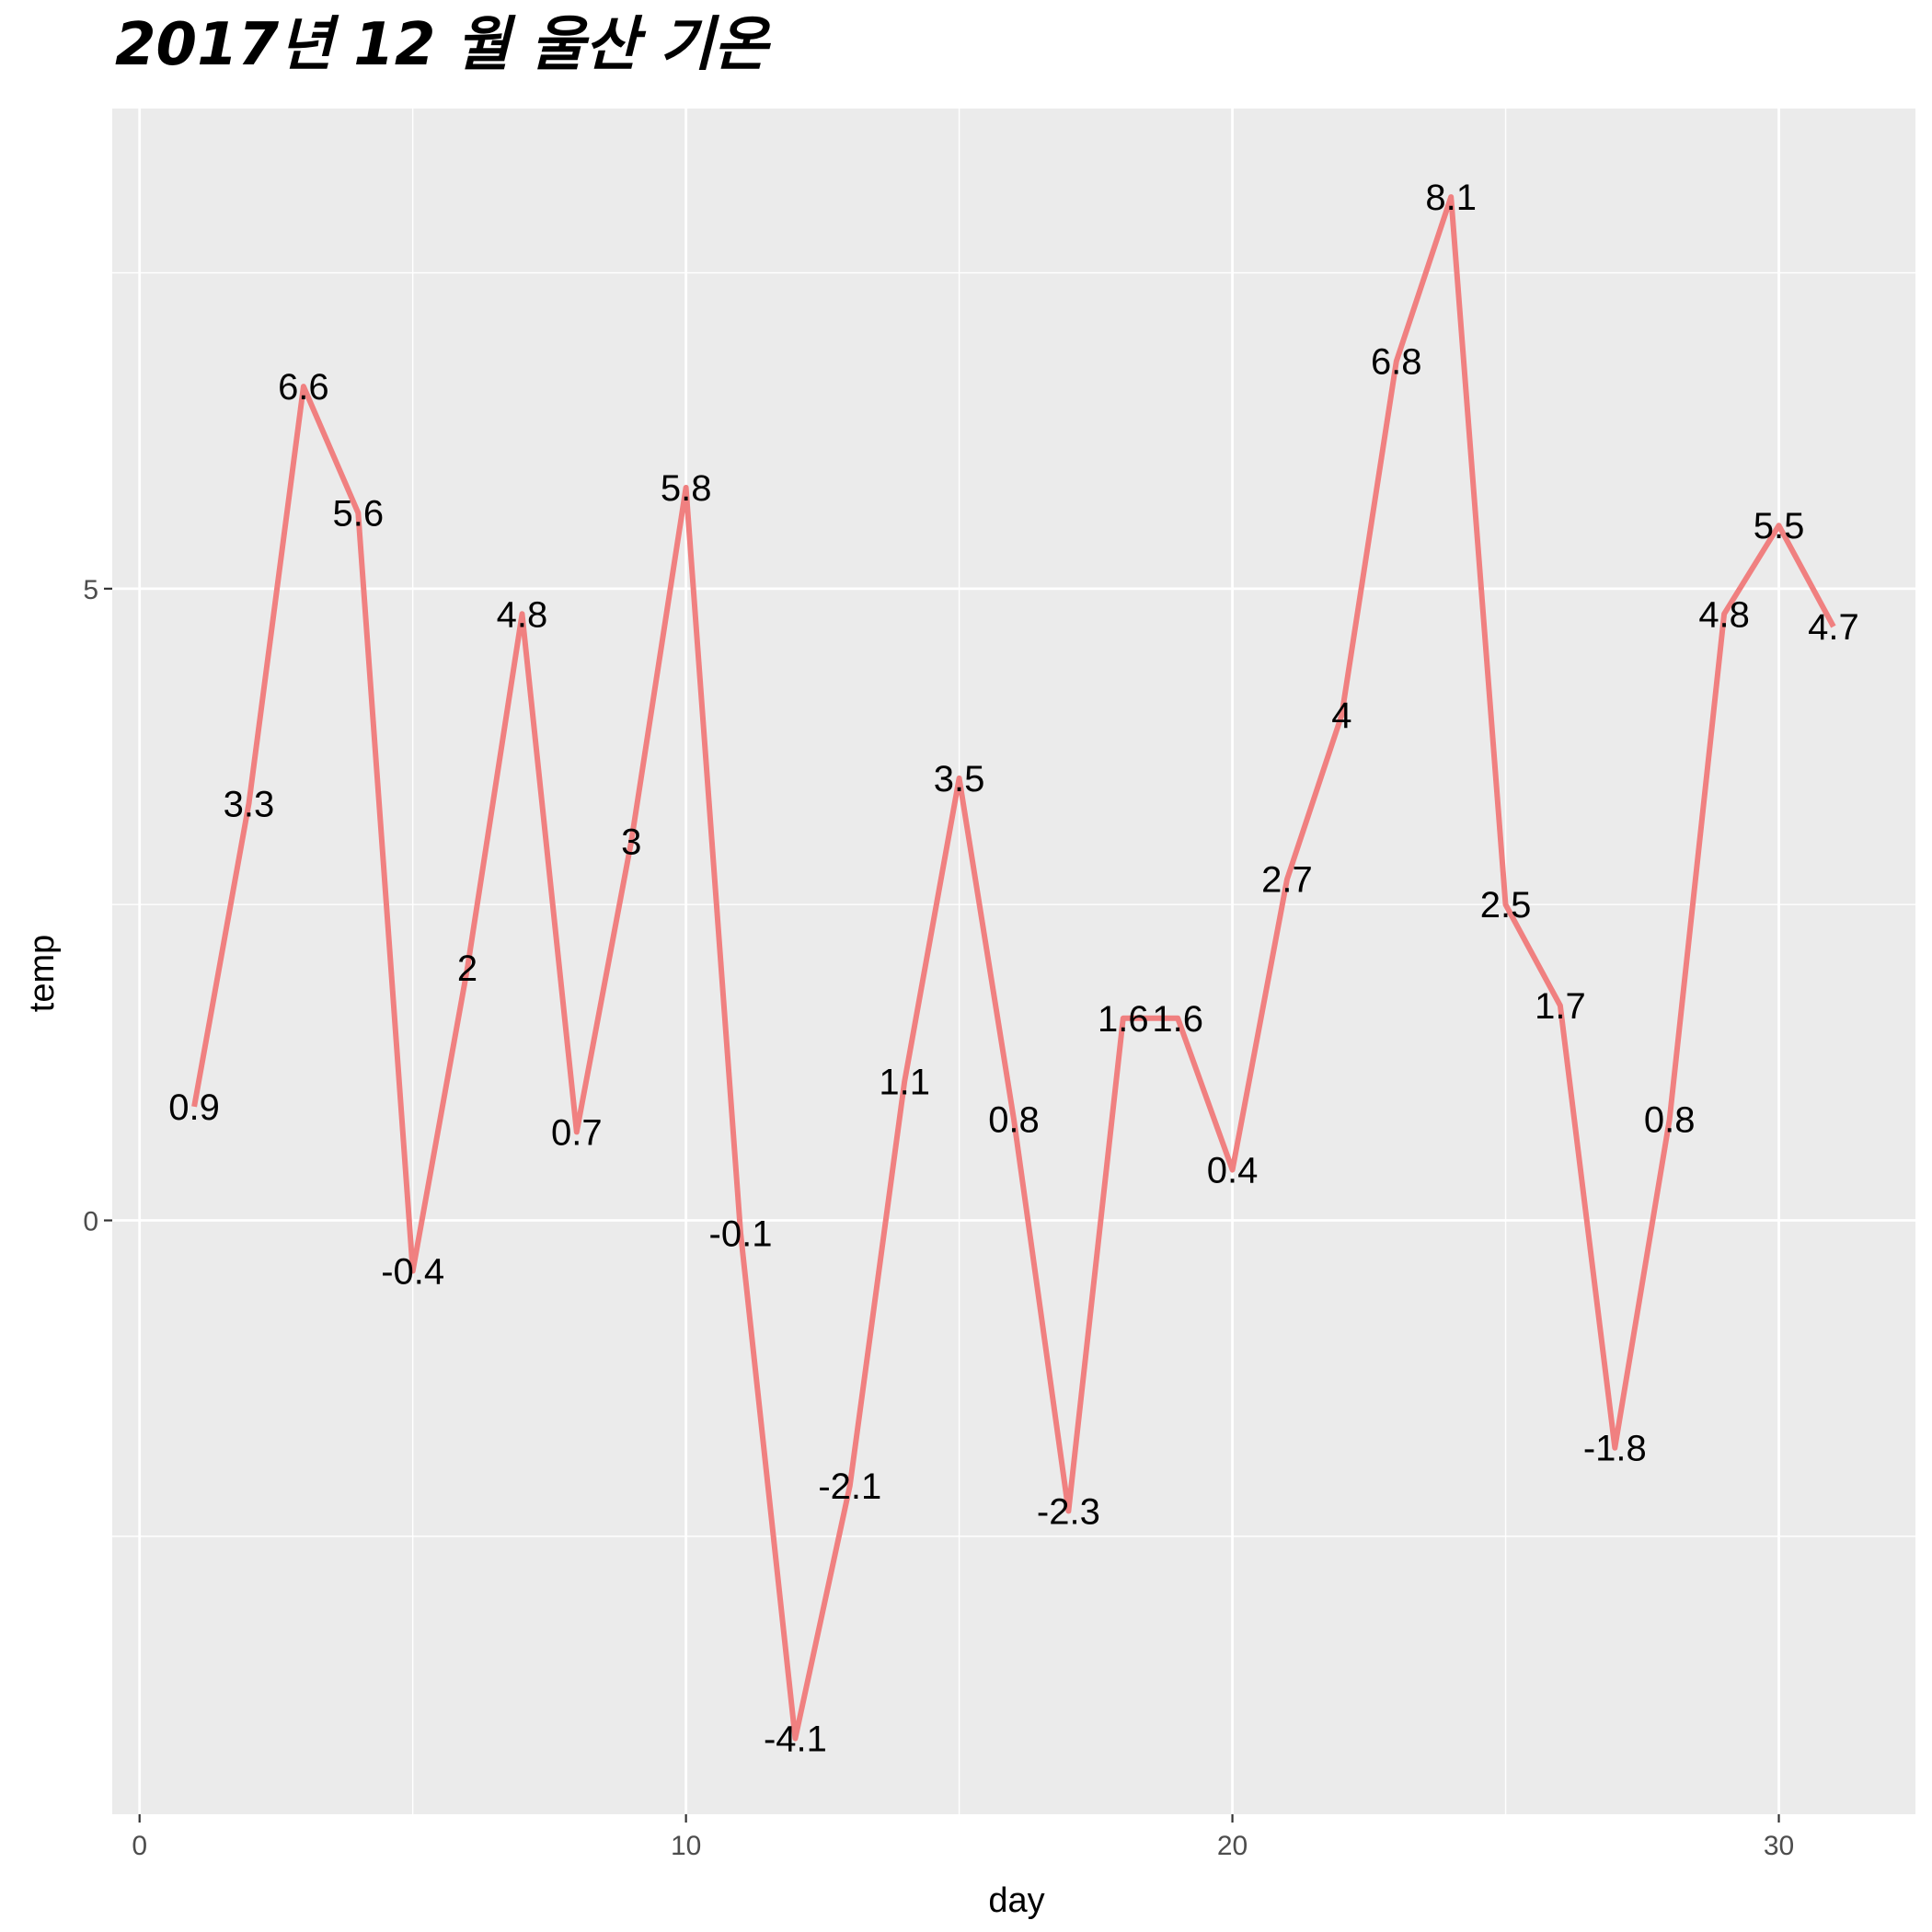 This screenshot has width=1932, height=1932. I want to click on data-label: 3.5, so click(959, 779).